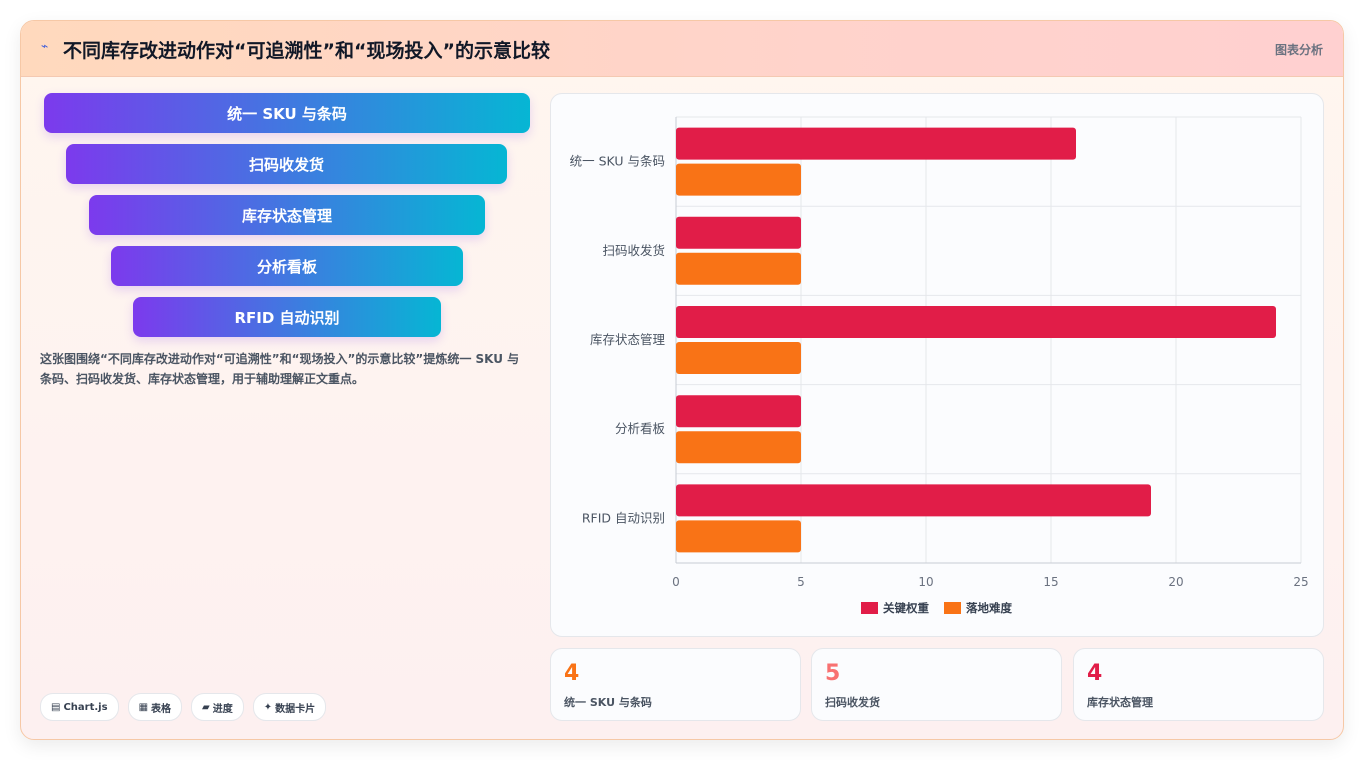 Image resolution: width=1363 pixels, height=760 pixels. I want to click on legend-label: 关键权重, so click(906, 608).